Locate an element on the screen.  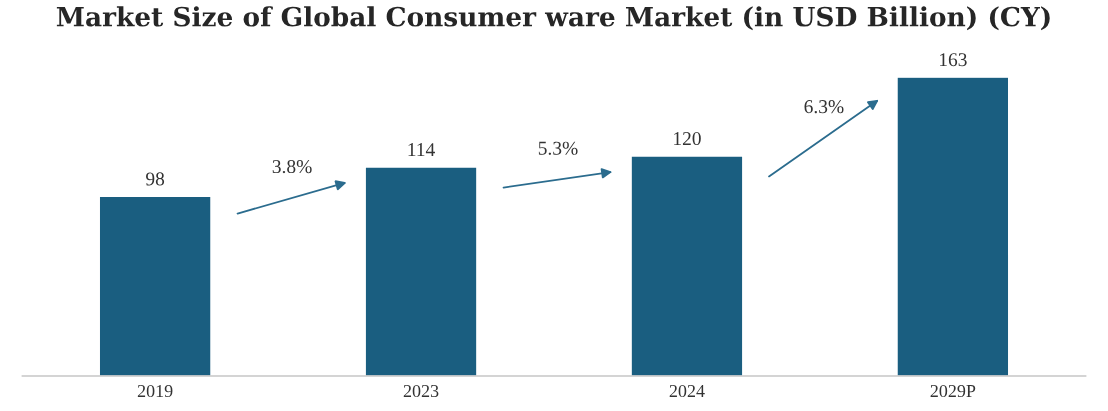
annotation: 5.3% is located at coordinates (558, 148).